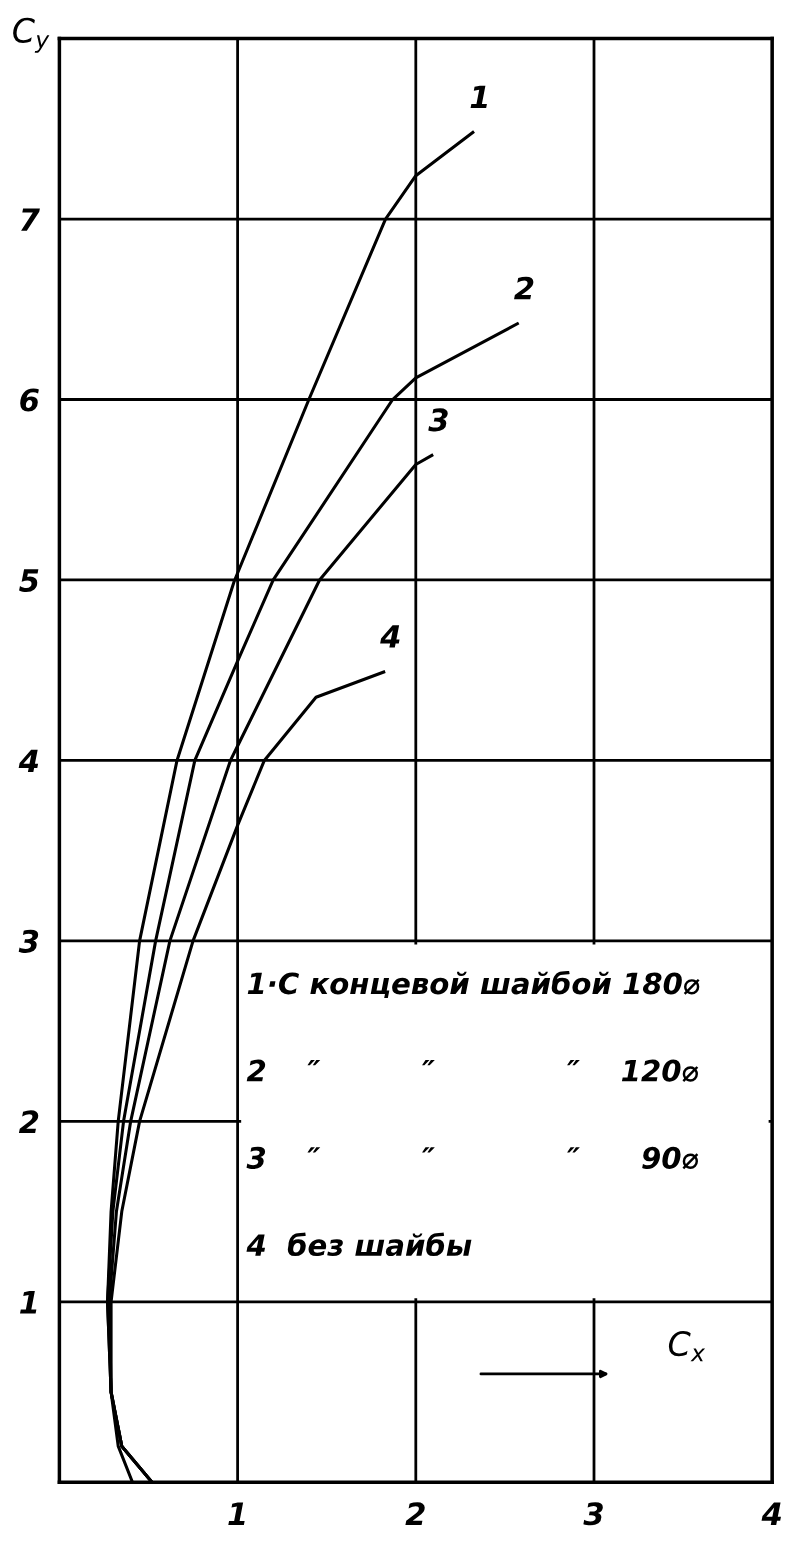 Image resolution: width=792 pixels, height=1544 pixels. Describe the element at coordinates (524, 288) in the screenshot. I see `series-label: 2` at that location.